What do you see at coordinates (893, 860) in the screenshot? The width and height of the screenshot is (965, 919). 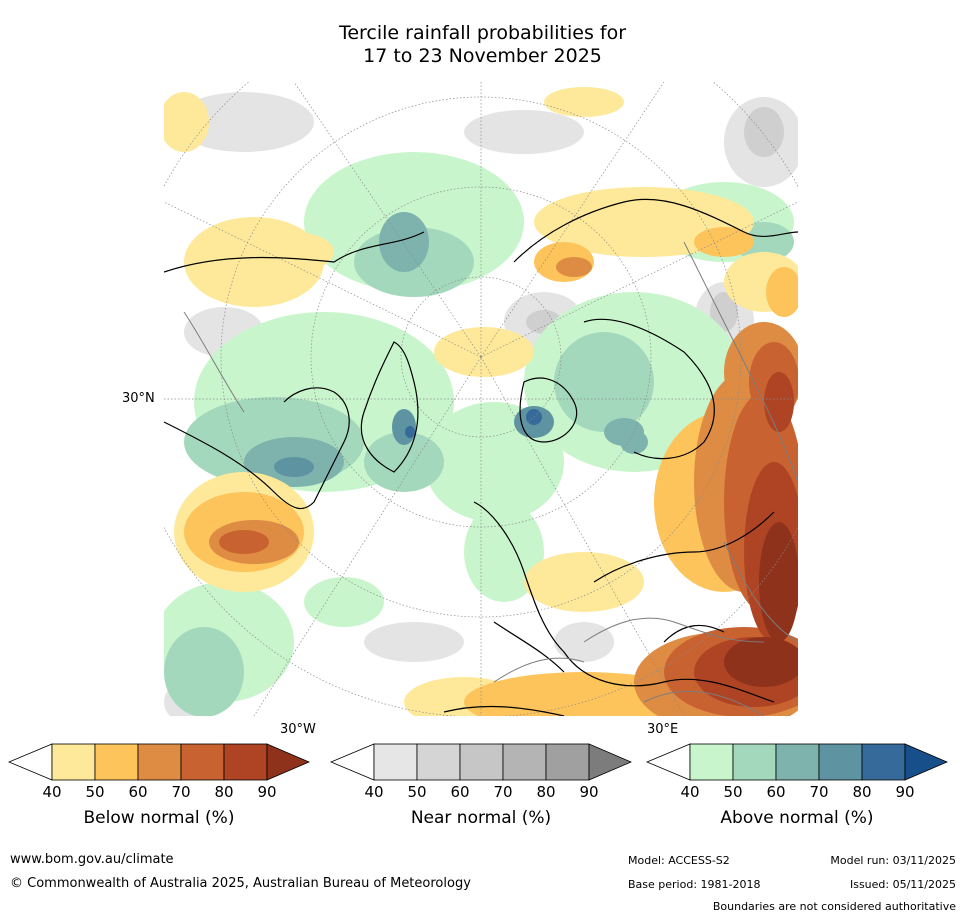 I see `model-run-text: Model run: 03/11/2025` at bounding box center [893, 860].